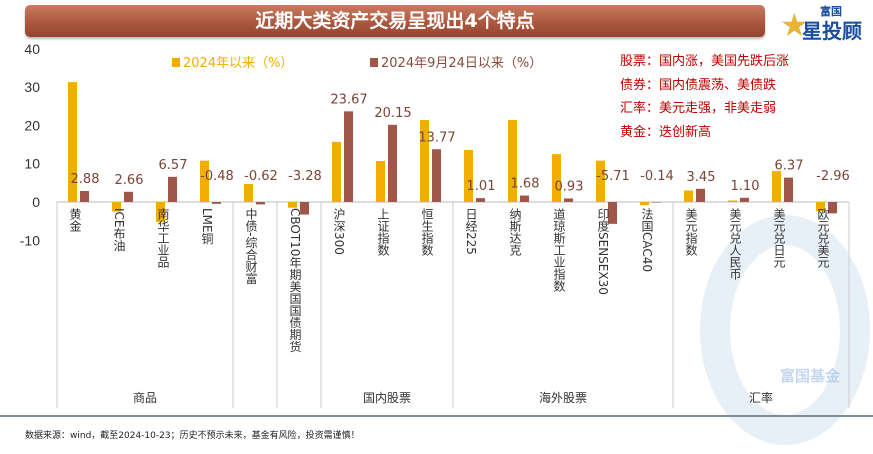  Describe the element at coordinates (657, 176) in the screenshot. I see `data-label: -0.14` at that location.